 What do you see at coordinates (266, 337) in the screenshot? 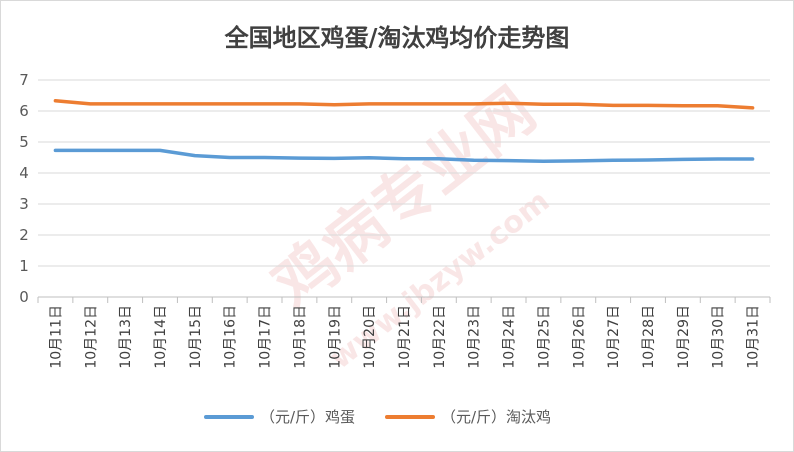
I see `x-tick-label: 10月17日` at bounding box center [266, 337].